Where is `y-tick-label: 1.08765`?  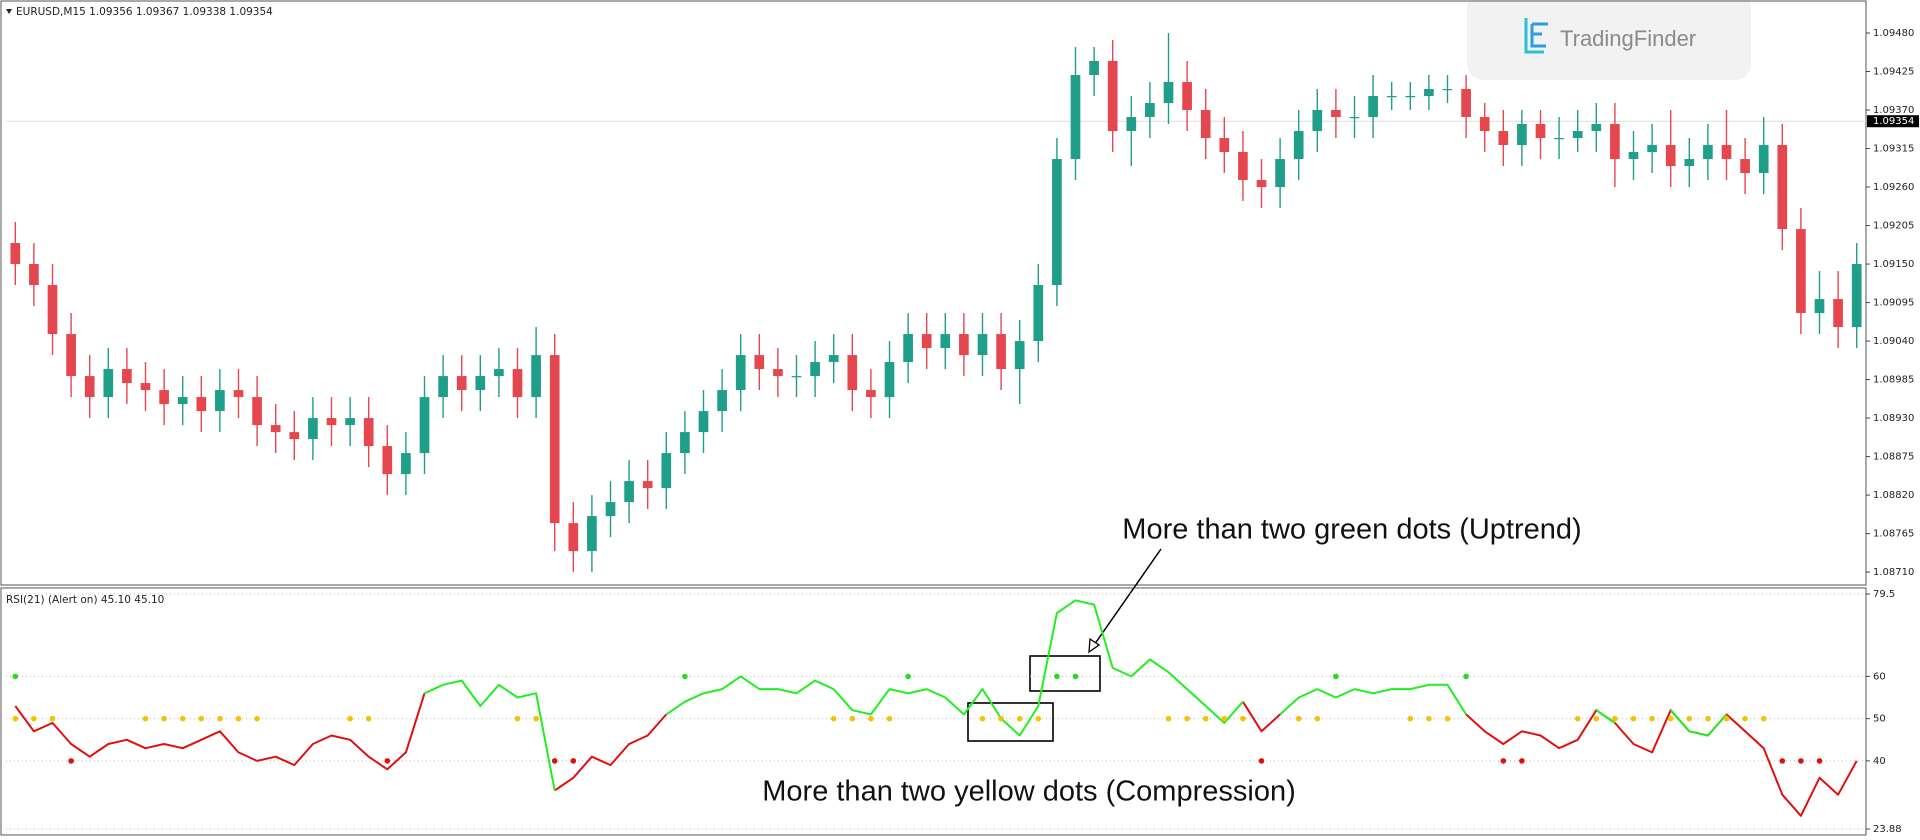
y-tick-label: 1.08765 is located at coordinates (1893, 534).